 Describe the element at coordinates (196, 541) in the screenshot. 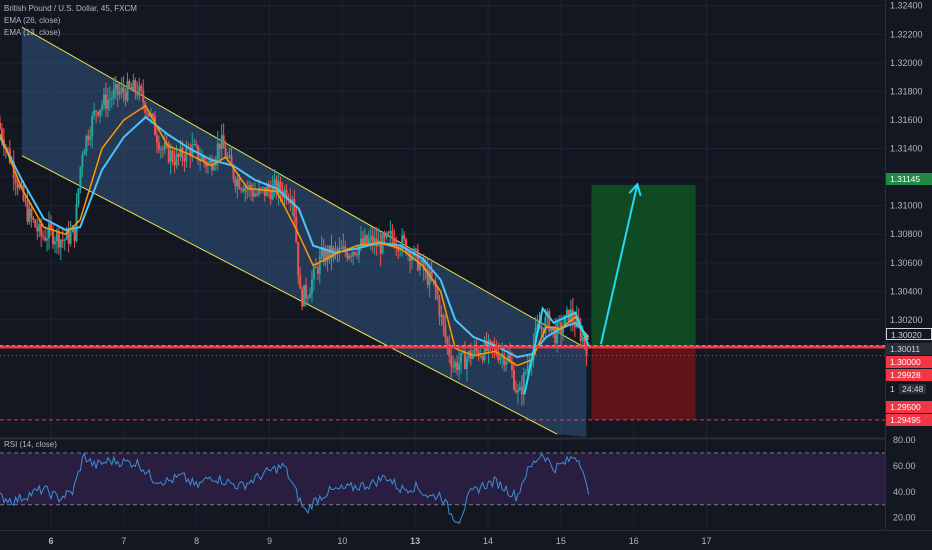

I see `time-tick-label: 8` at that location.